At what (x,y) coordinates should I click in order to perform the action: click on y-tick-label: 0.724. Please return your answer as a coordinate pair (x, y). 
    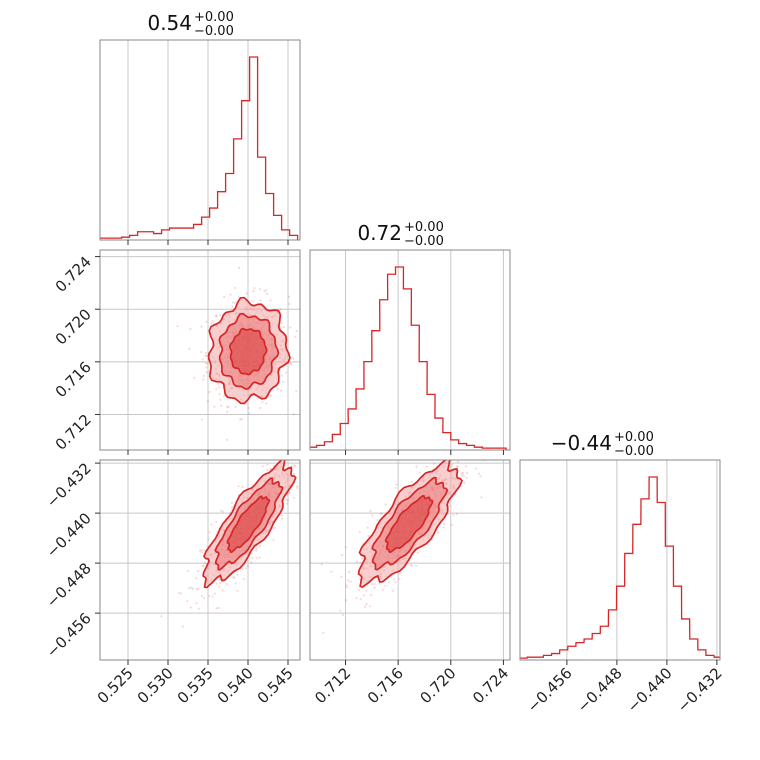
    Looking at the image, I should click on (73, 274).